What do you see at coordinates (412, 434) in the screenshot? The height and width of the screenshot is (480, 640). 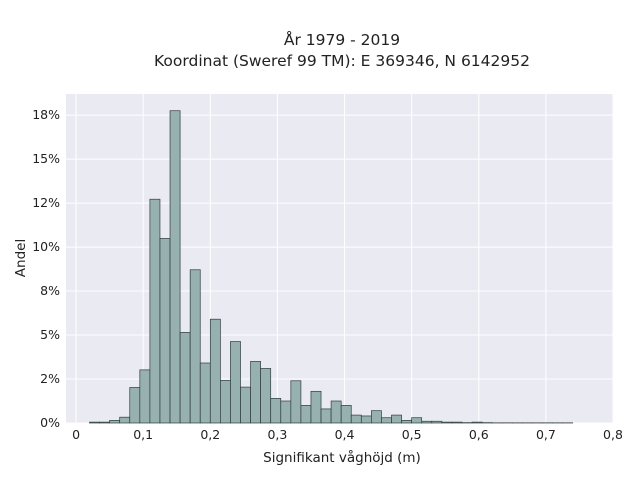 I see `x-tick-label: 0,5` at bounding box center [412, 434].